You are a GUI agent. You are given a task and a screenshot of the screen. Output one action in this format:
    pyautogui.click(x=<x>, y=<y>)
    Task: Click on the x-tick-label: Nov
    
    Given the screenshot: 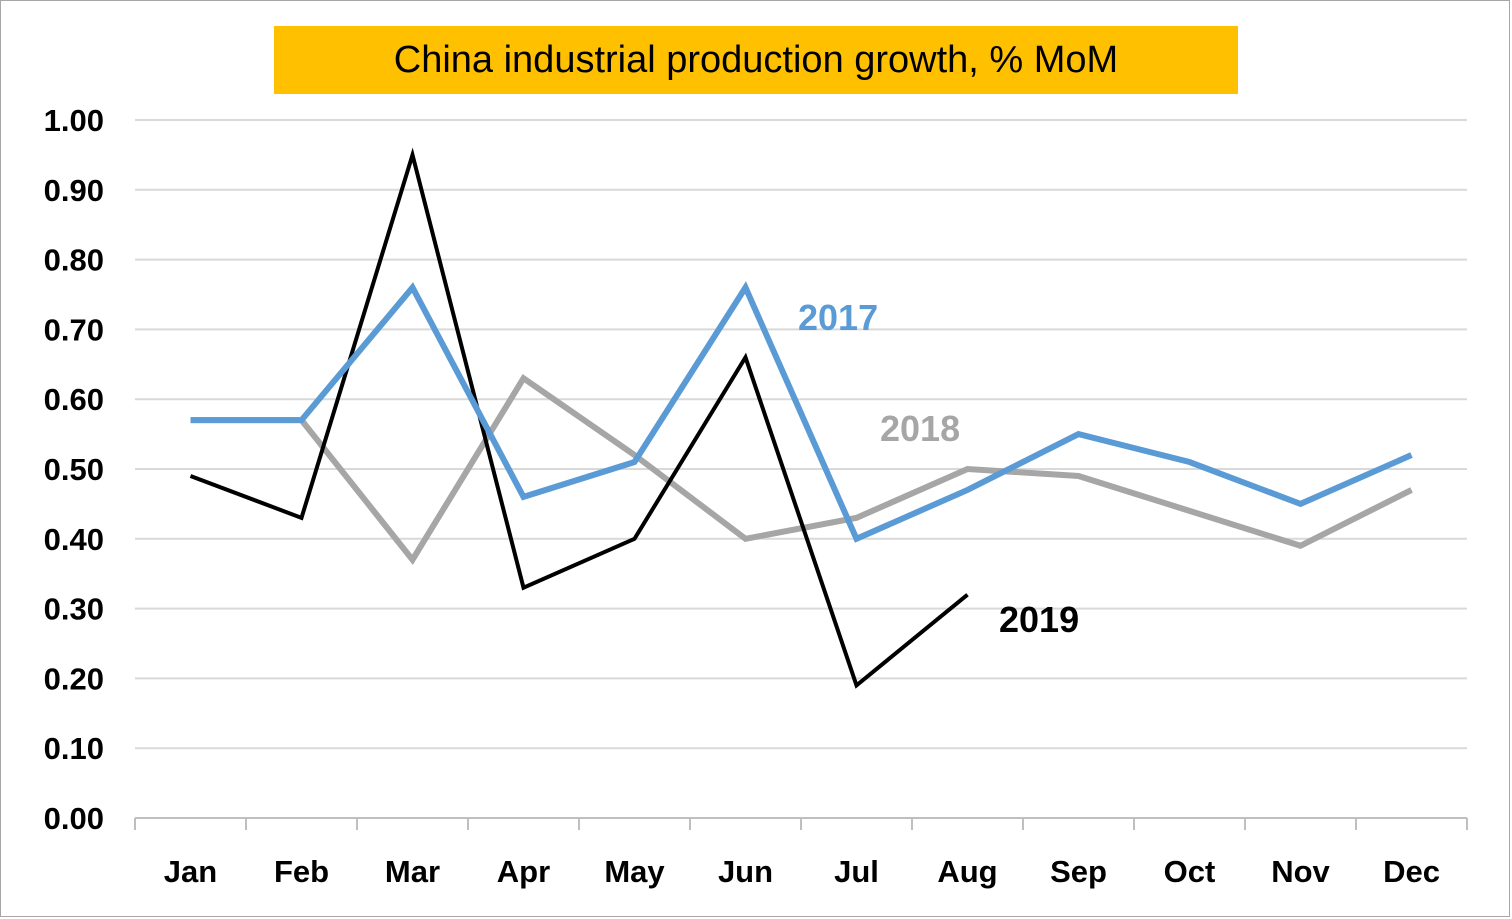 What is the action you would take?
    pyautogui.click(x=1300, y=871)
    